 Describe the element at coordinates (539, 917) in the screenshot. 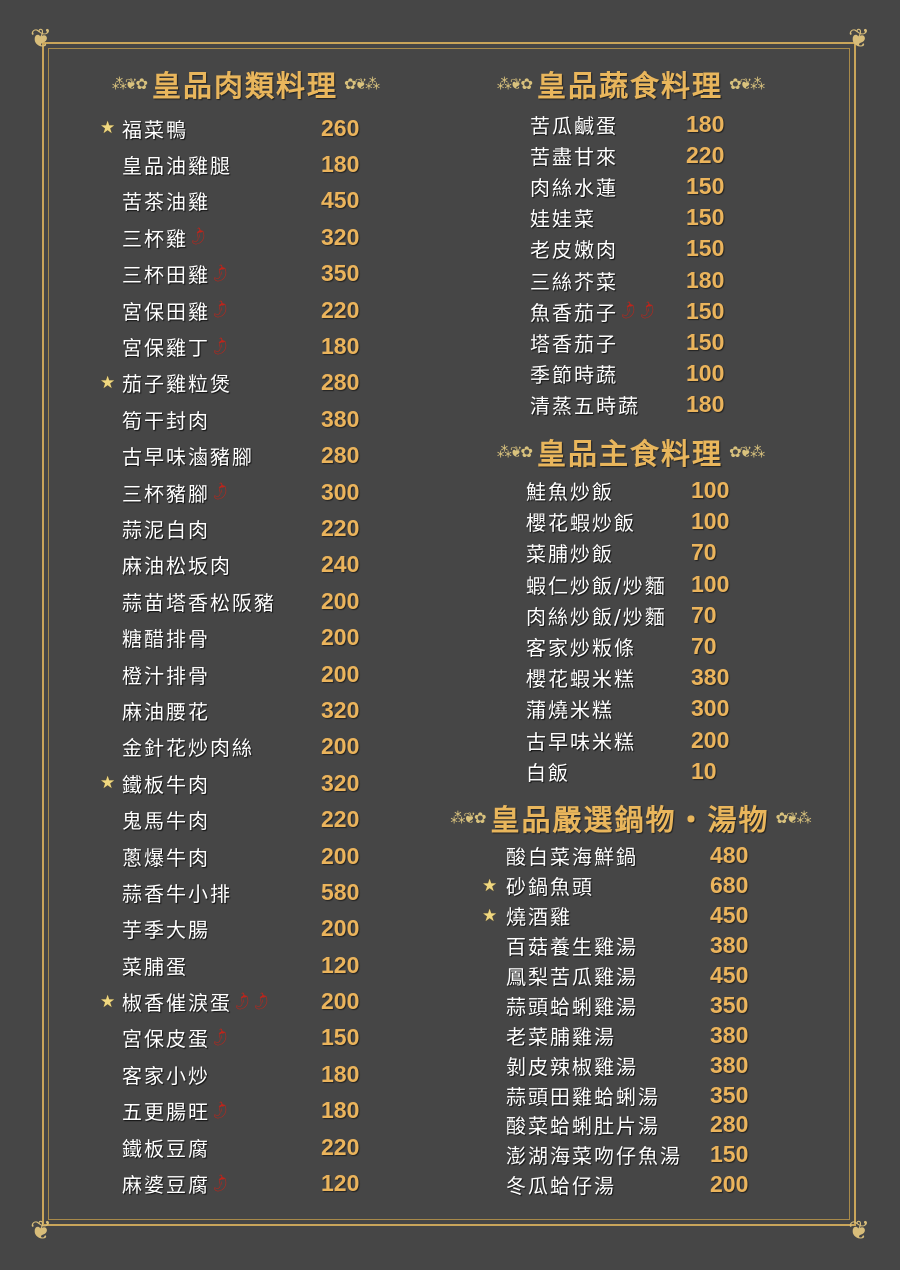

I see `item-name: 燒酒雞` at that location.